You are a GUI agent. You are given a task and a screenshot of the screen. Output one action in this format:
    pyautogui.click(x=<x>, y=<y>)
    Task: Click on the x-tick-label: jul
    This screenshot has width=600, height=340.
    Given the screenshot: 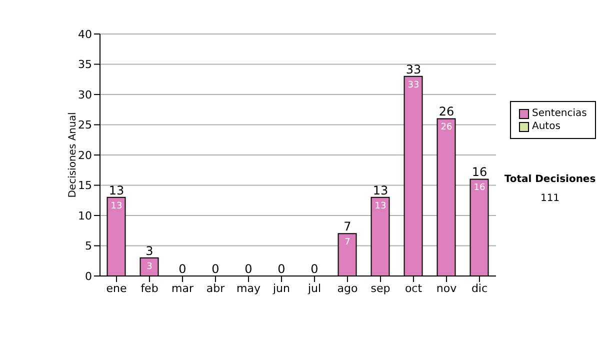 What is the action you would take?
    pyautogui.click(x=314, y=288)
    